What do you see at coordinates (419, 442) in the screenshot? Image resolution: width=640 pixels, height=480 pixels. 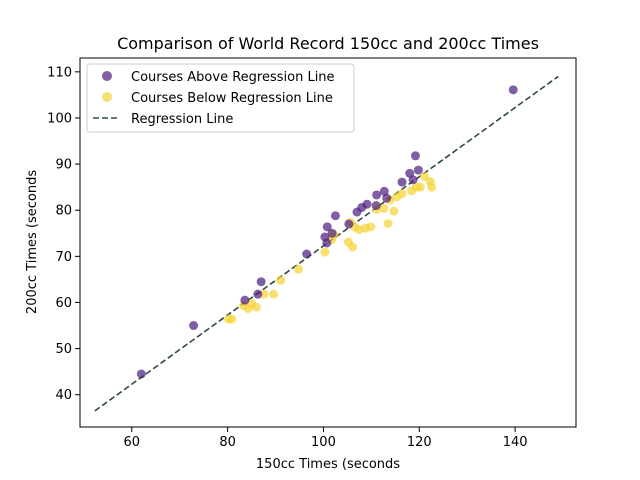 I see `x-tick-label: 120` at bounding box center [419, 442].